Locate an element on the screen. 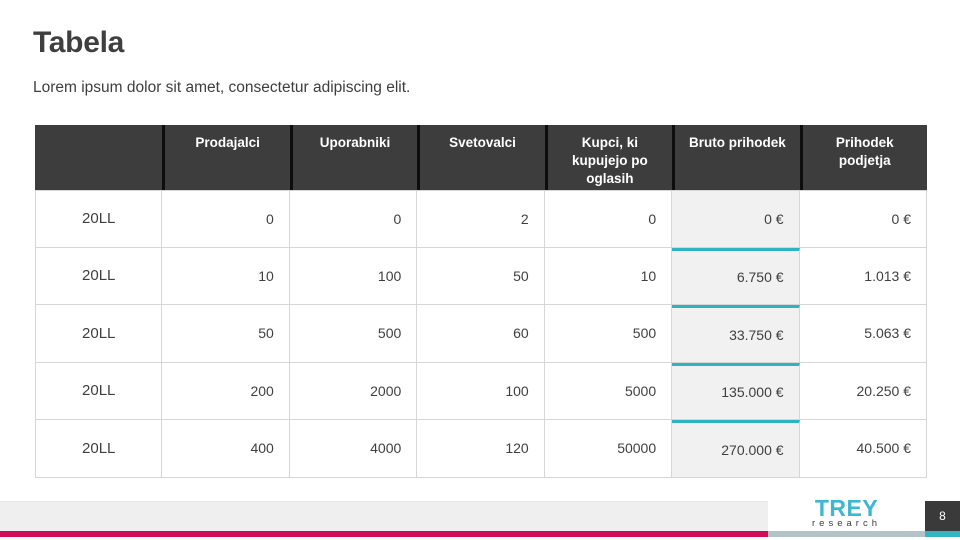 The image size is (960, 540). cell-svetovalci: 60 is located at coordinates (481, 334).